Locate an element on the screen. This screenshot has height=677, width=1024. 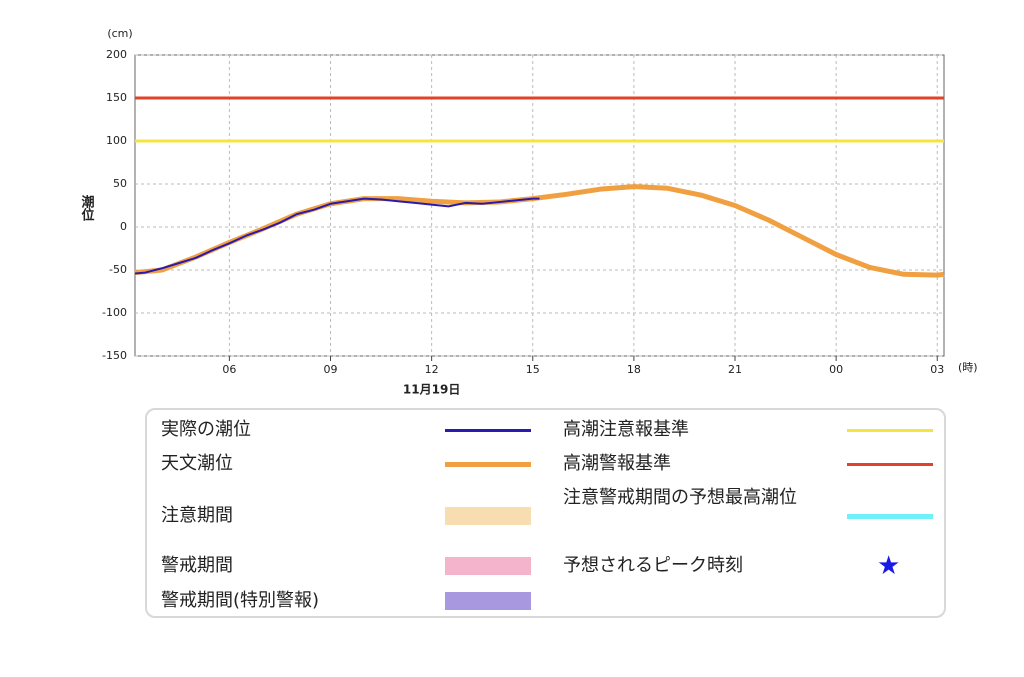
legend-label: 天文潮位 is located at coordinates (197, 463).